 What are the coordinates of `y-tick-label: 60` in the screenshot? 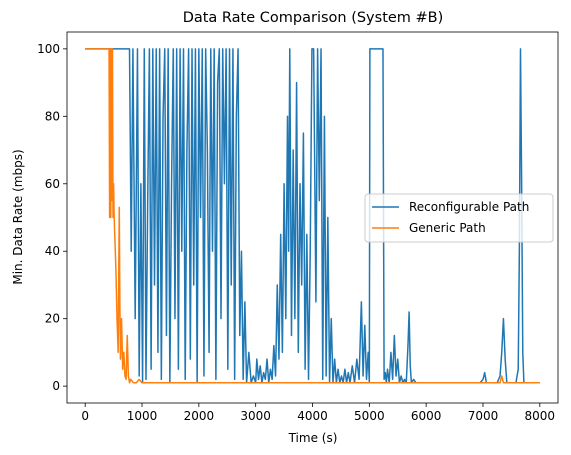 It's located at (52, 184).